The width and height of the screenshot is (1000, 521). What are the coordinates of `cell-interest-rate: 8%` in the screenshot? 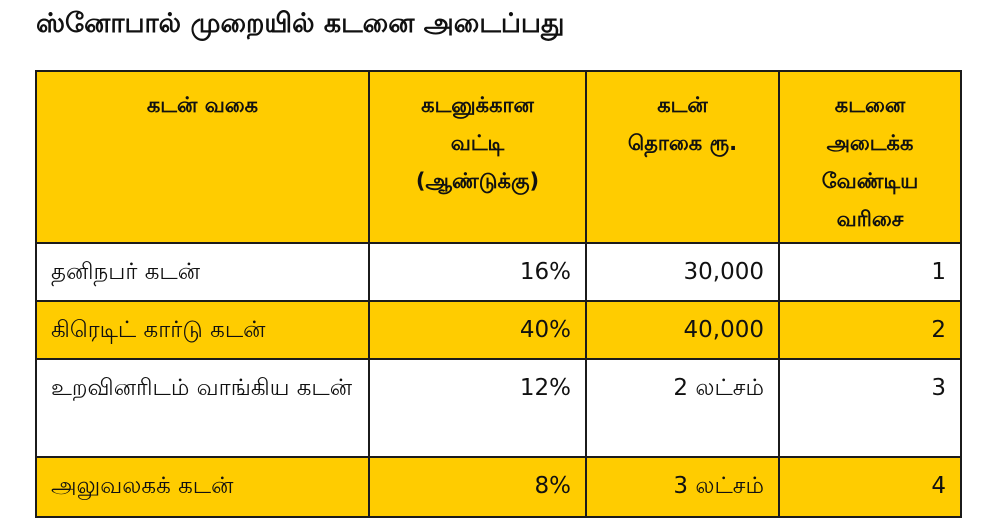 It's located at (477, 487).